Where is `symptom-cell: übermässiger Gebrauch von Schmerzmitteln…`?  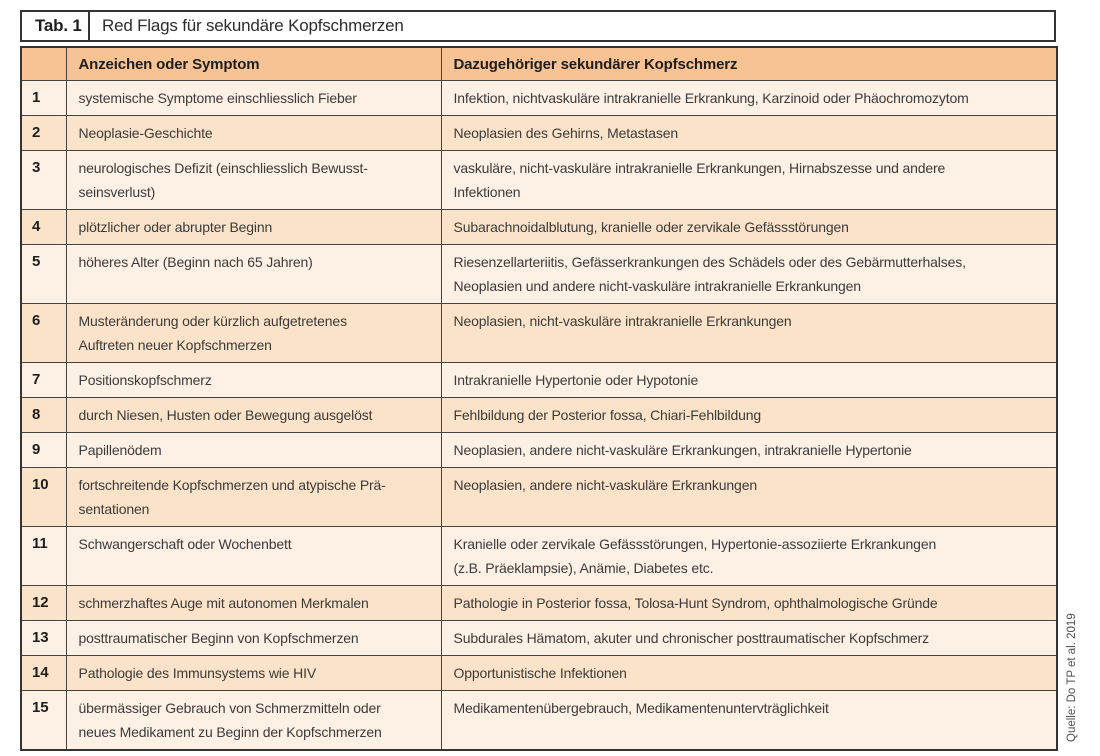
symptom-cell: übermässiger Gebrauch von Schmerzmitteln… is located at coordinates (253, 720).